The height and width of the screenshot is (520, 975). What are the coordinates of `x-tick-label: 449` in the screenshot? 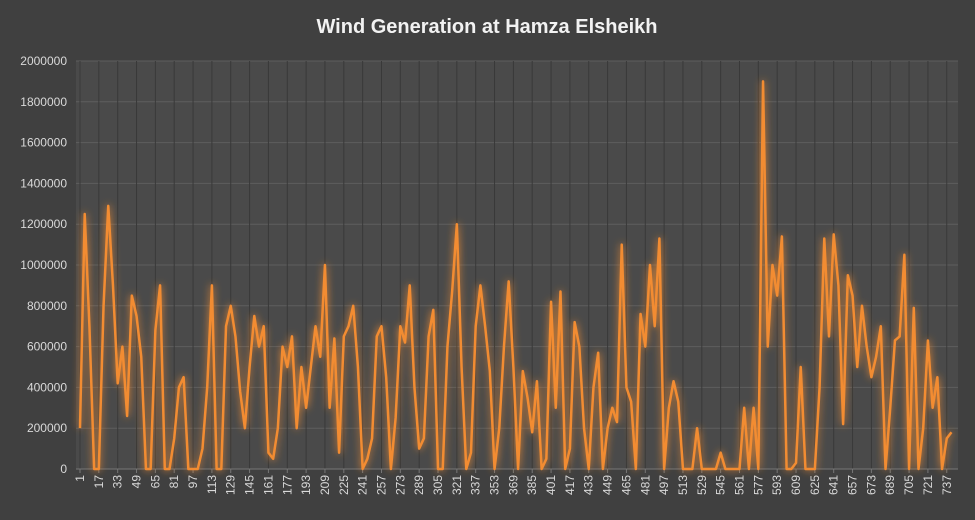 It's located at (608, 485).